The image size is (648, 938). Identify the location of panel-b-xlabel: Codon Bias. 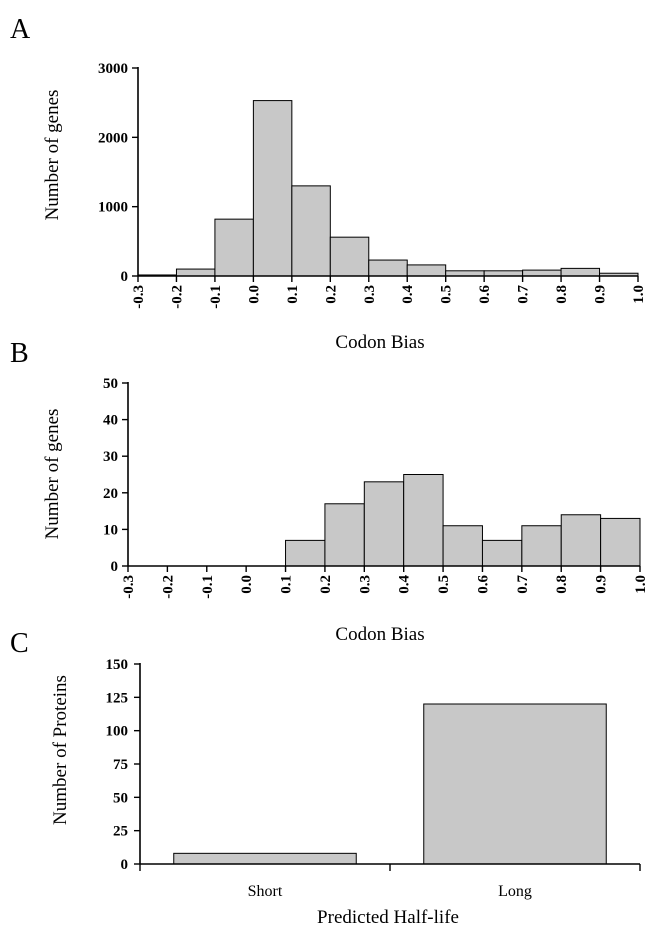
(379, 634).